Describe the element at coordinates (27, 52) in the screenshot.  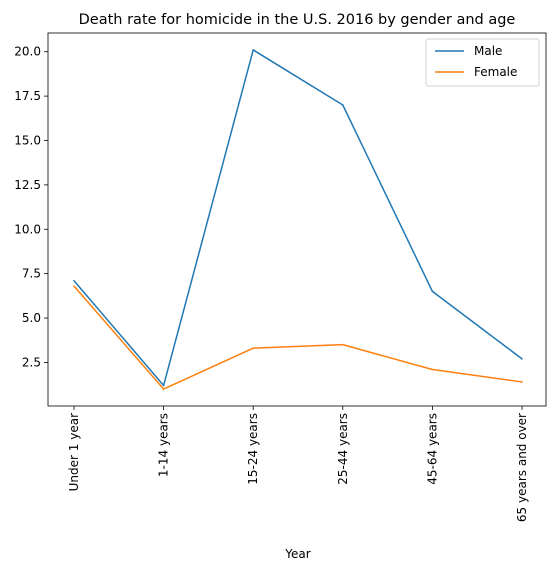
I see `y-tick-label: 20.0` at that location.